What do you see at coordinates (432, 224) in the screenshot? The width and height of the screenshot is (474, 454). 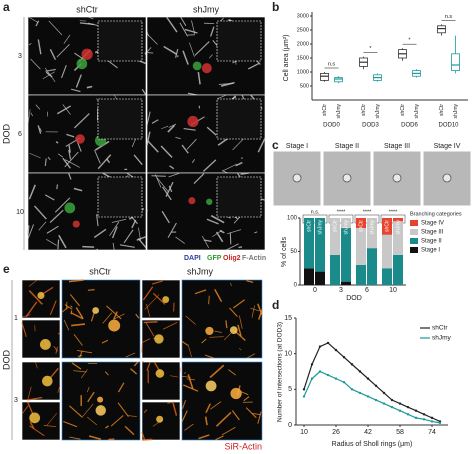 I see `legend-label: Stage IV` at bounding box center [432, 224].